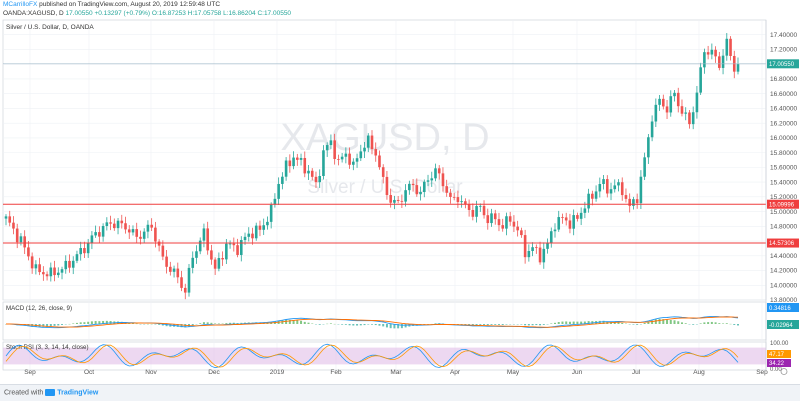  I want to click on tradingview-brand: TradingView, so click(77, 392).